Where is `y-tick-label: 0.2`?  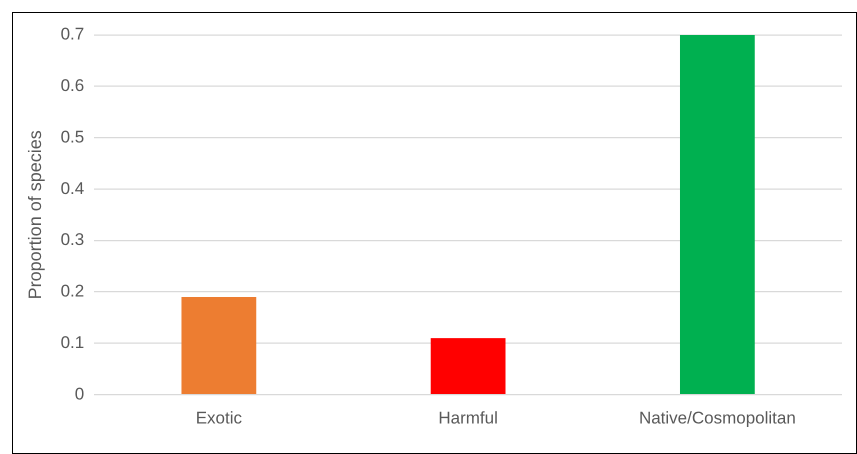
y-tick-label: 0.2 is located at coordinates (72, 291).